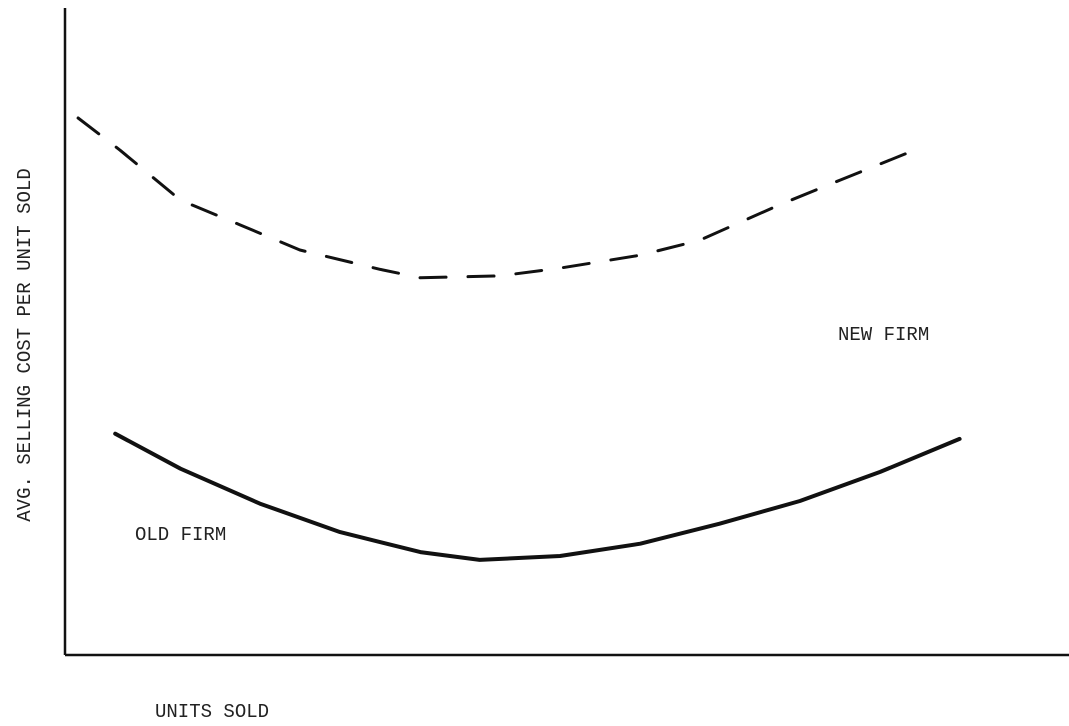  What do you see at coordinates (883, 335) in the screenshot?
I see `series-label: NEW FIRM` at bounding box center [883, 335].